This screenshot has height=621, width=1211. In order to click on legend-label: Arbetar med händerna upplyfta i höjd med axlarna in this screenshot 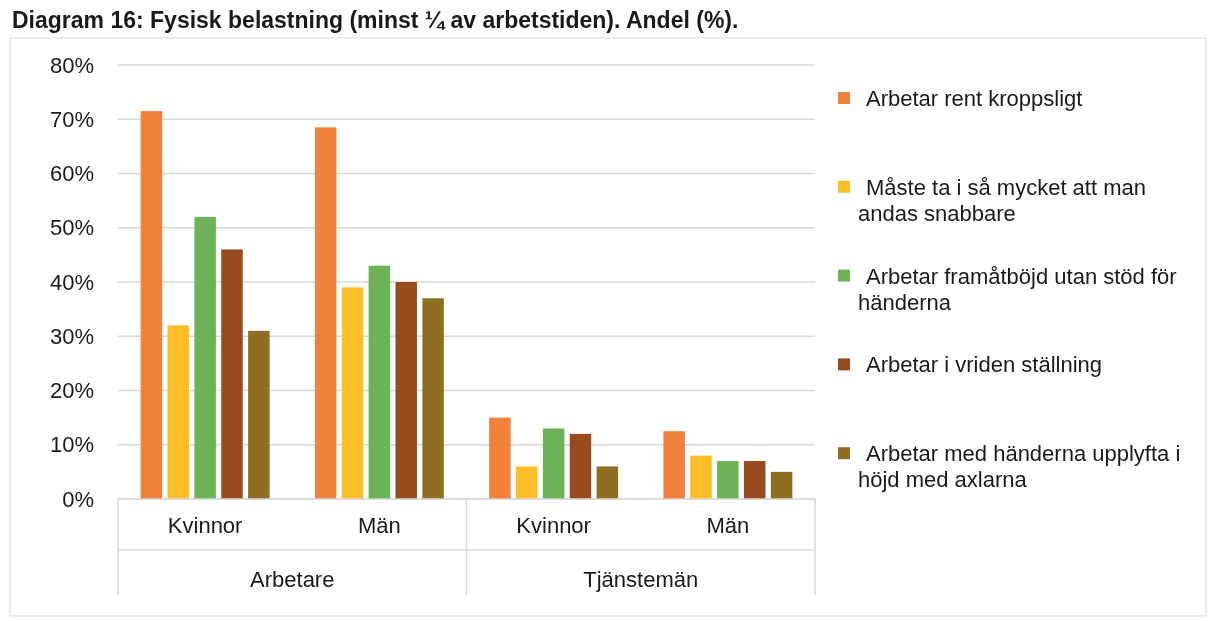, I will do `click(1019, 467)`.